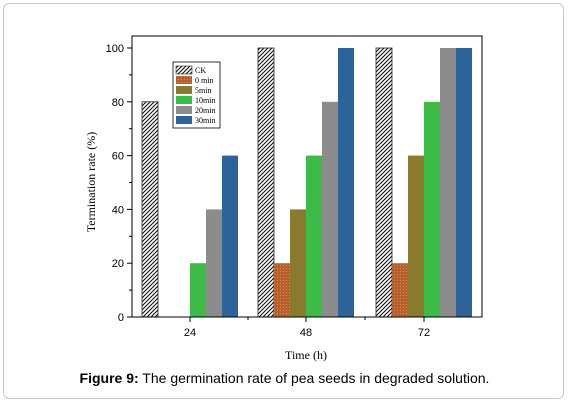 This screenshot has width=569, height=404. Describe the element at coordinates (204, 80) in the screenshot. I see `legend-label-0min: 0 min` at that location.